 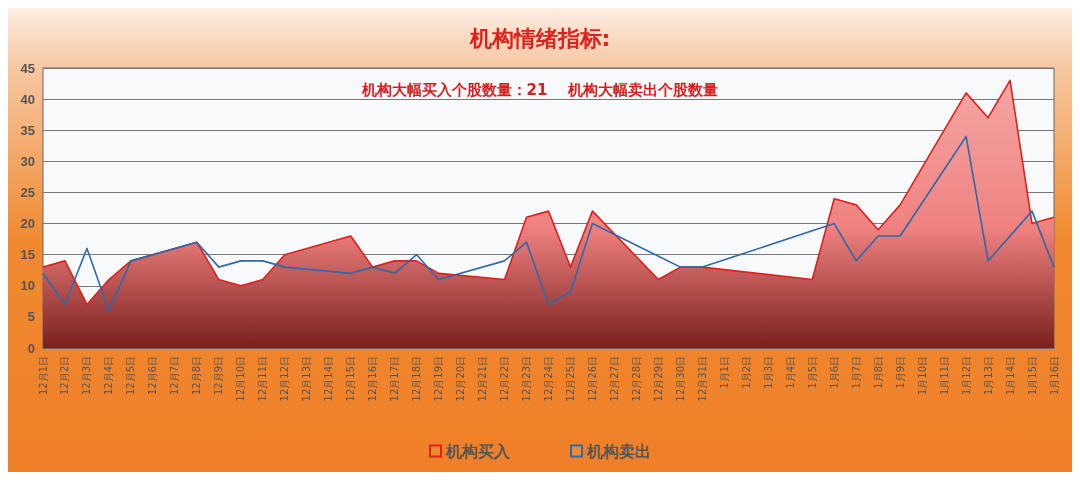 What do you see at coordinates (856, 372) in the screenshot?
I see `x-tick-label: 1月7日` at bounding box center [856, 372].